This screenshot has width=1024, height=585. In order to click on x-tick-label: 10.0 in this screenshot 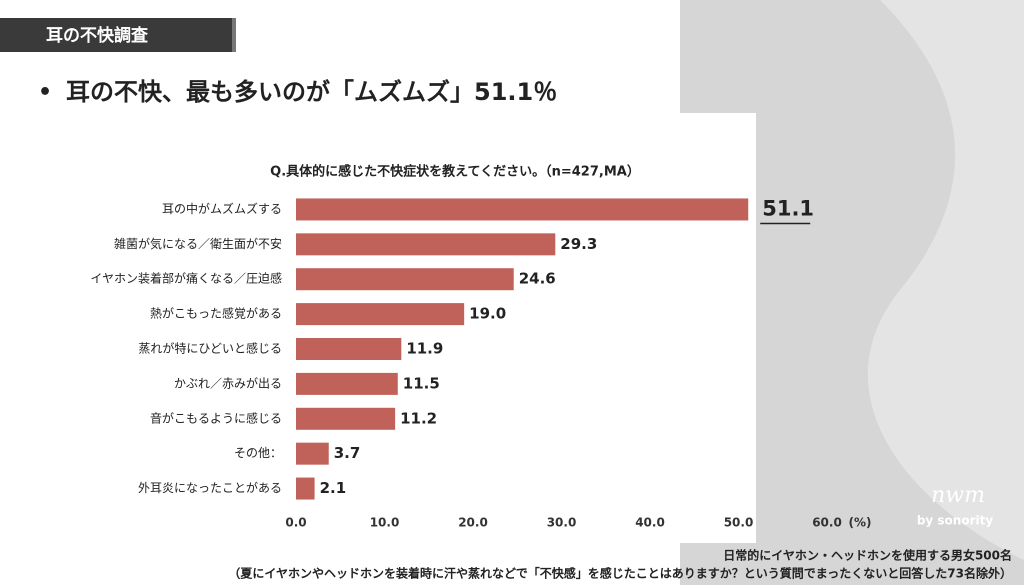, I will do `click(385, 523)`.